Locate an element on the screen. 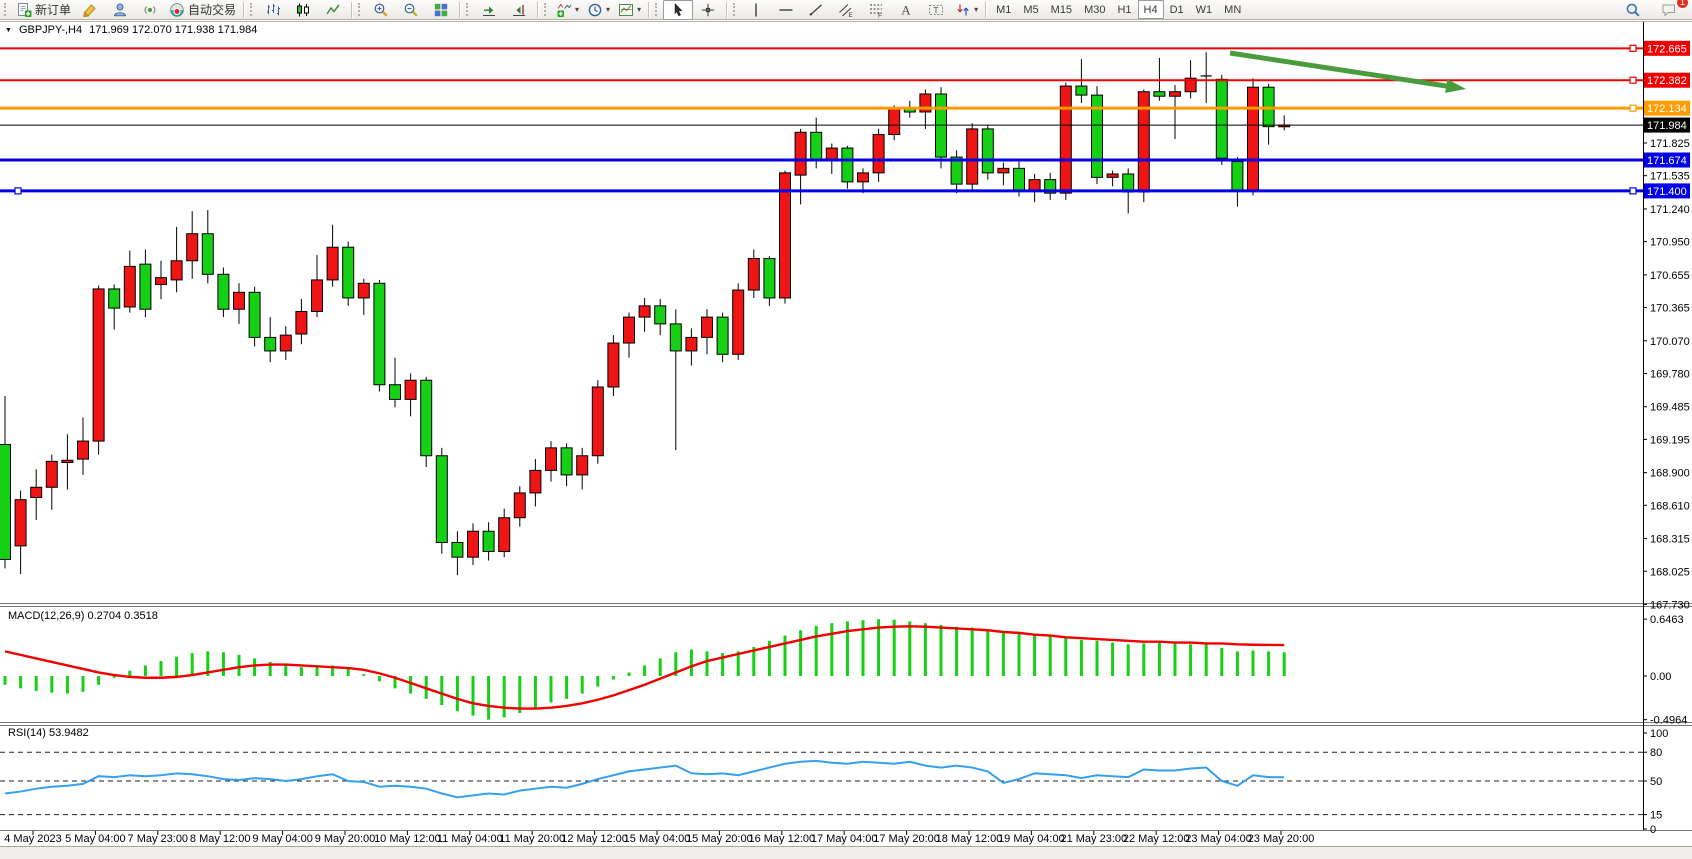  price-badge-label: 171.984 is located at coordinates (1667, 126).